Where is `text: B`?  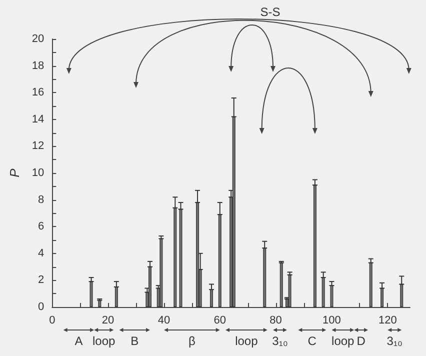 text: B is located at coordinates (134, 341).